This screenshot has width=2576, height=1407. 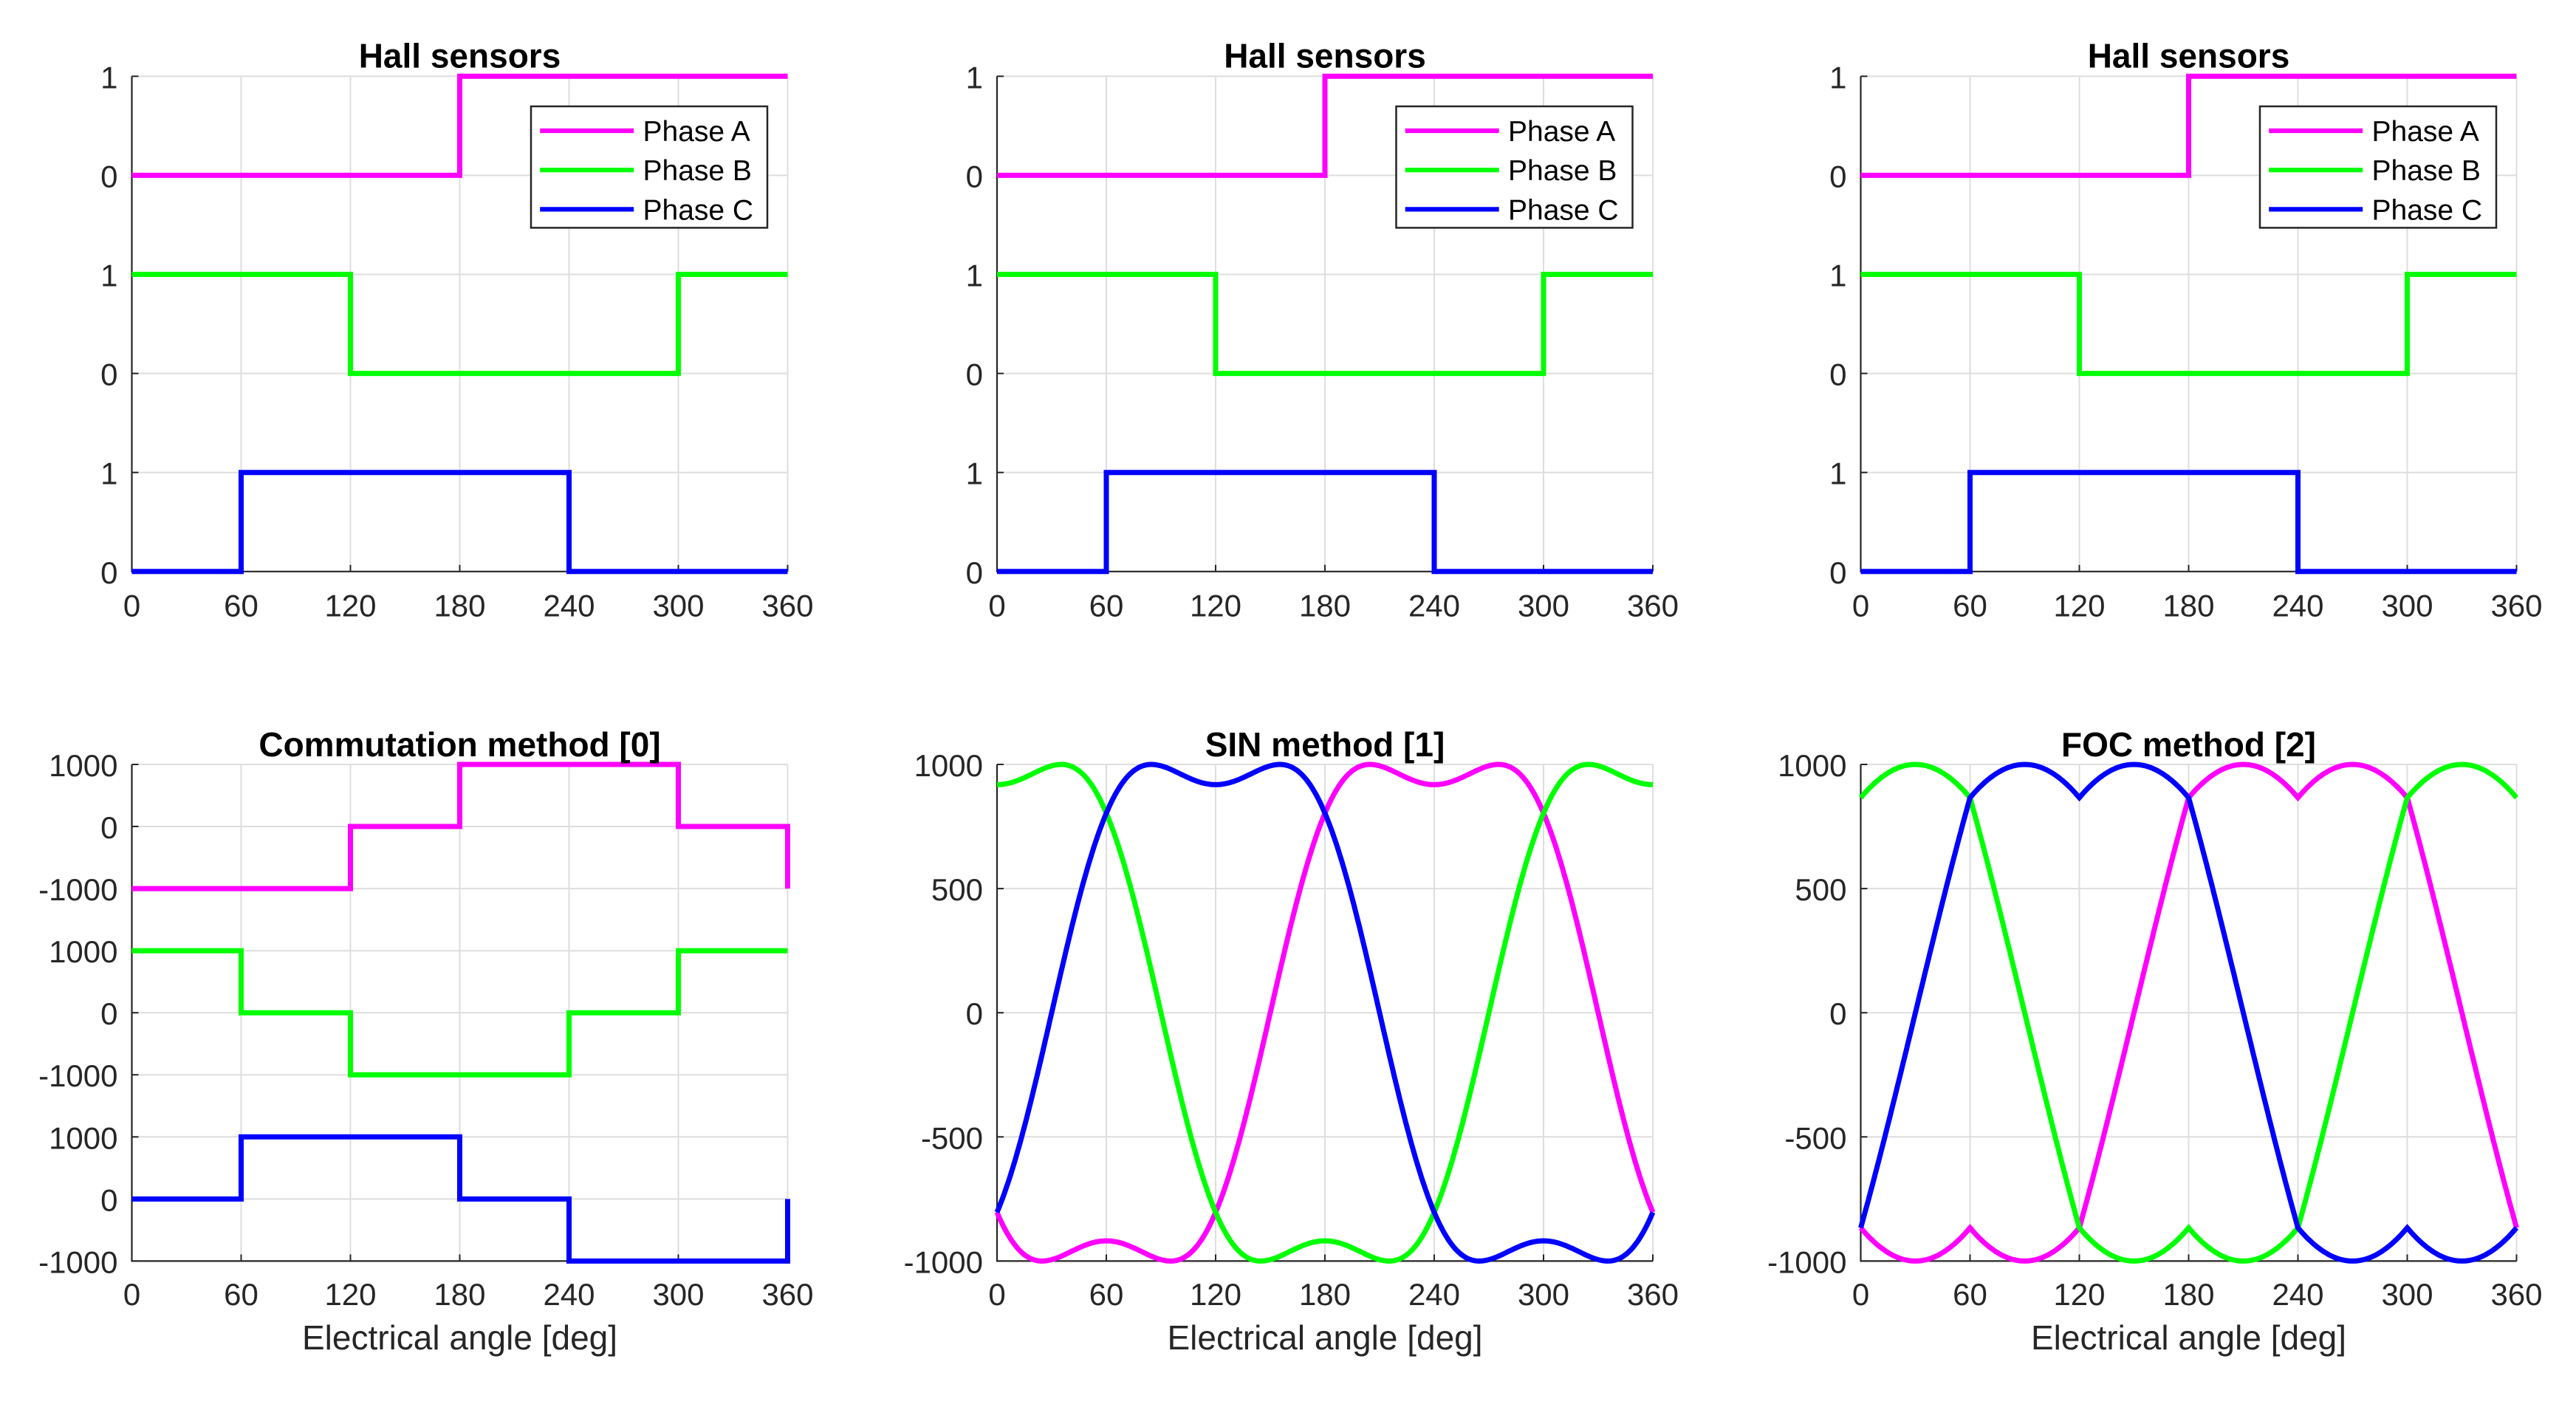 What do you see at coordinates (459, 744) in the screenshot?
I see `svg-text: Commutation method [0]` at bounding box center [459, 744].